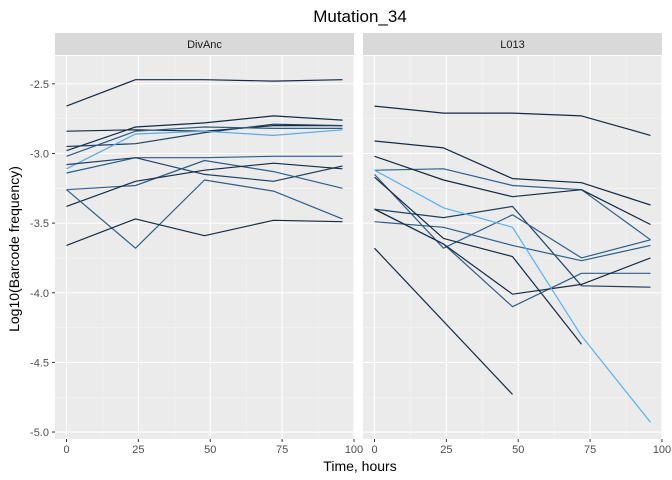 Image resolution: width=672 pixels, height=480 pixels. I want to click on y-tick-label: -5.0, so click(39, 433).